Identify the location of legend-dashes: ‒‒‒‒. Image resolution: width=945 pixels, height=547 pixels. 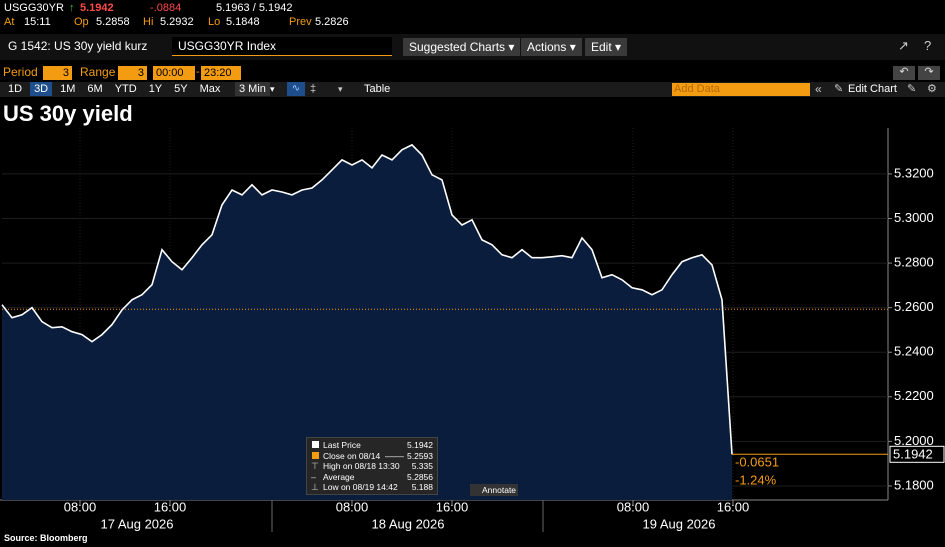
(394, 455).